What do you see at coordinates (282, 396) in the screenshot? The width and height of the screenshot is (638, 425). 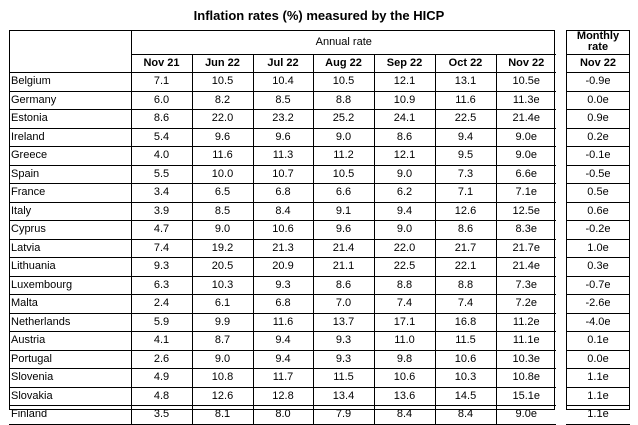 I see `rate-cell: 12.8` at bounding box center [282, 396].